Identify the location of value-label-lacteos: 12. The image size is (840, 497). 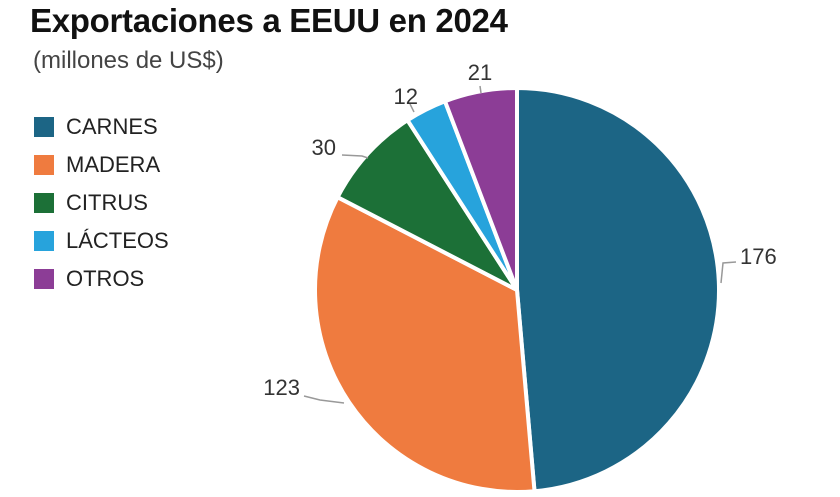
(406, 96).